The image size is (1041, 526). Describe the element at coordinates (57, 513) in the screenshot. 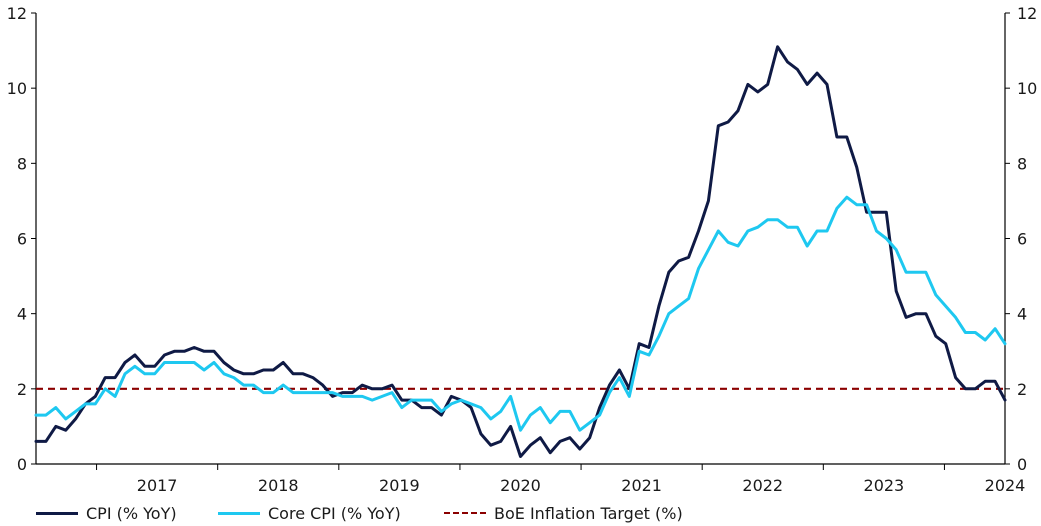

I see `legend-swatch-cpi` at that location.